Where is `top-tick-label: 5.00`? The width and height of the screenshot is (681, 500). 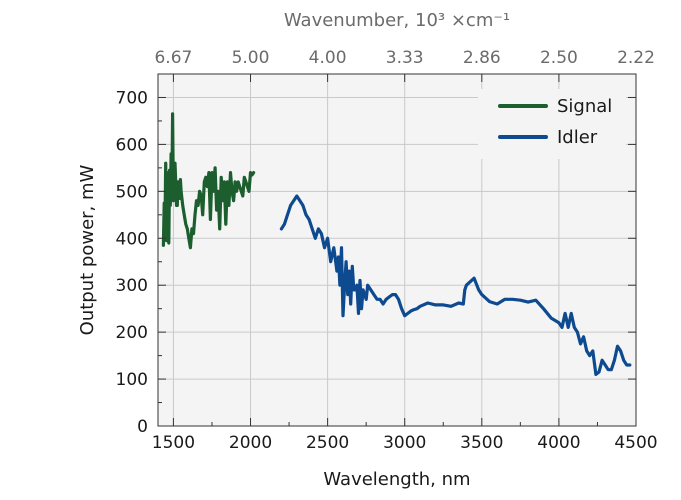 top-tick-label: 5.00 is located at coordinates (251, 58).